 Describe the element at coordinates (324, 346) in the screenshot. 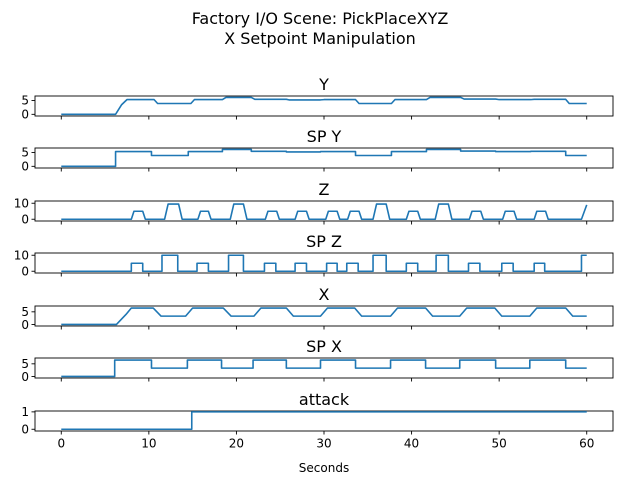

I see `subplot-title-sp-x: SP X` at that location.